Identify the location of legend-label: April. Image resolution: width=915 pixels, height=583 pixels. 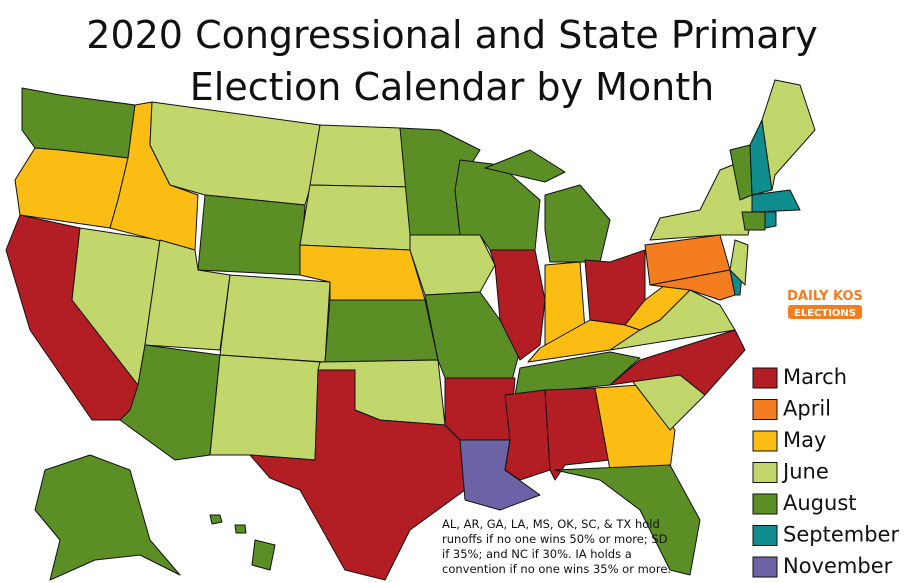
(807, 409).